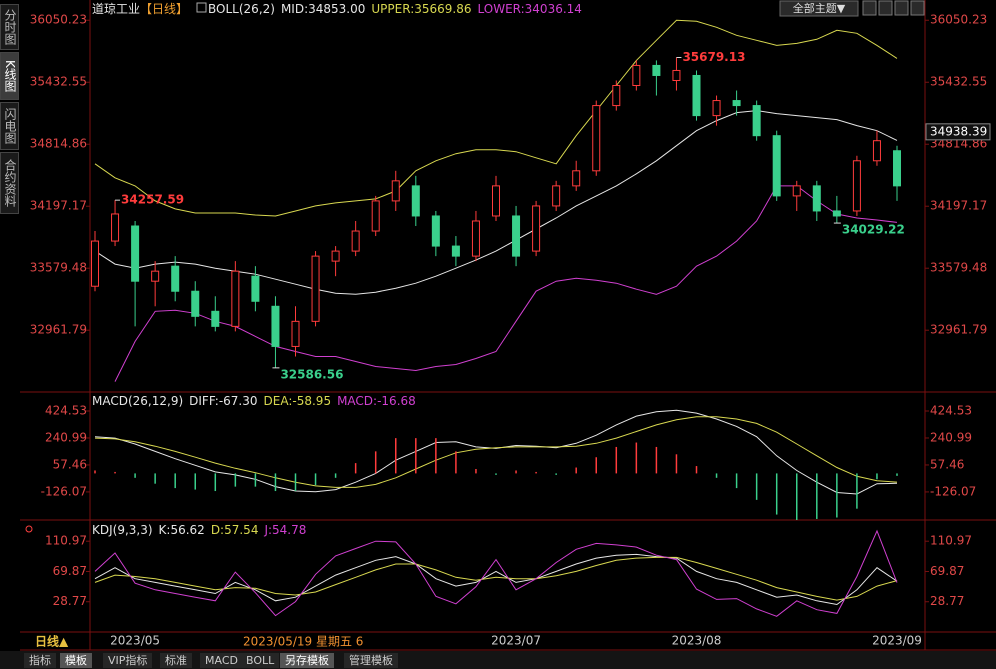  What do you see at coordinates (516, 641) in the screenshot?
I see `x-tick-label: 2023/07` at bounding box center [516, 641].